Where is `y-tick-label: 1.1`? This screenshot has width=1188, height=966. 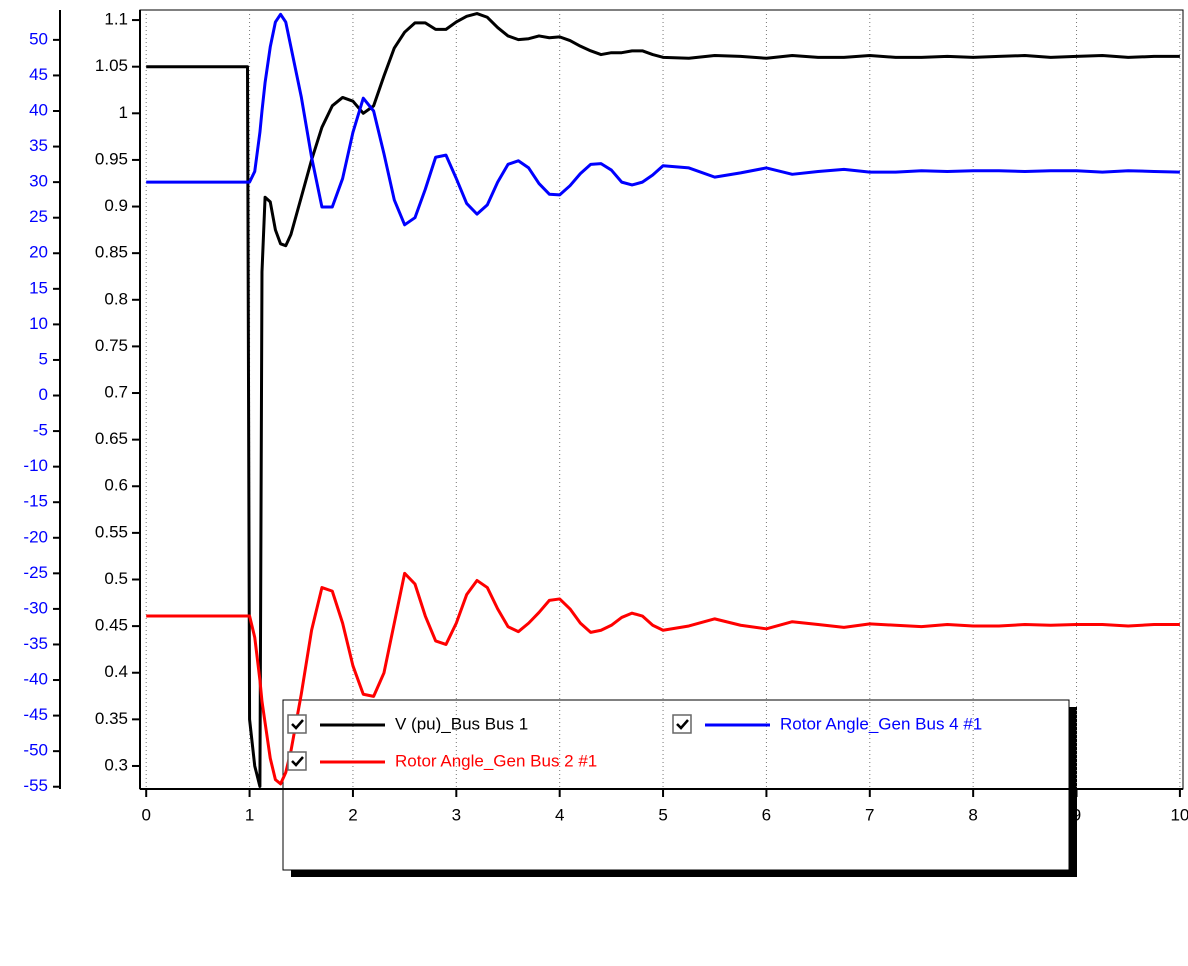
y-tick-label: 1.1 is located at coordinates (116, 19).